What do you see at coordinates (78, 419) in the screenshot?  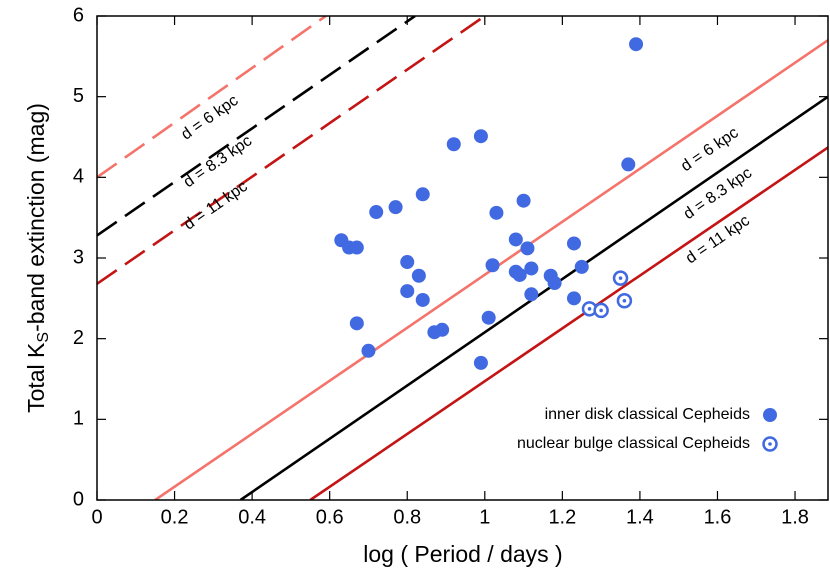 I see `y-tick-label: 1` at bounding box center [78, 419].